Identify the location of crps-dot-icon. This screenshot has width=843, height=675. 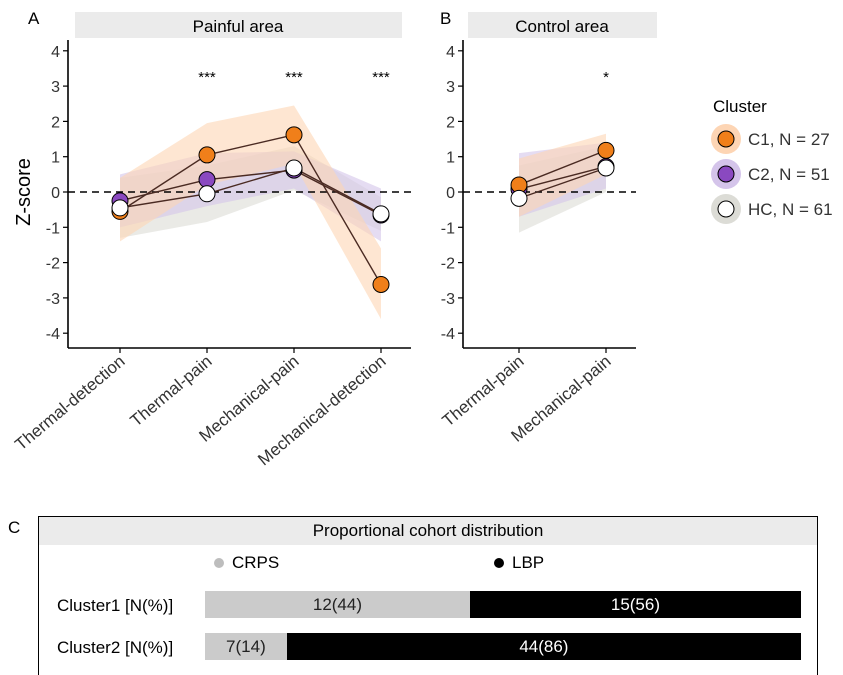
(219, 563).